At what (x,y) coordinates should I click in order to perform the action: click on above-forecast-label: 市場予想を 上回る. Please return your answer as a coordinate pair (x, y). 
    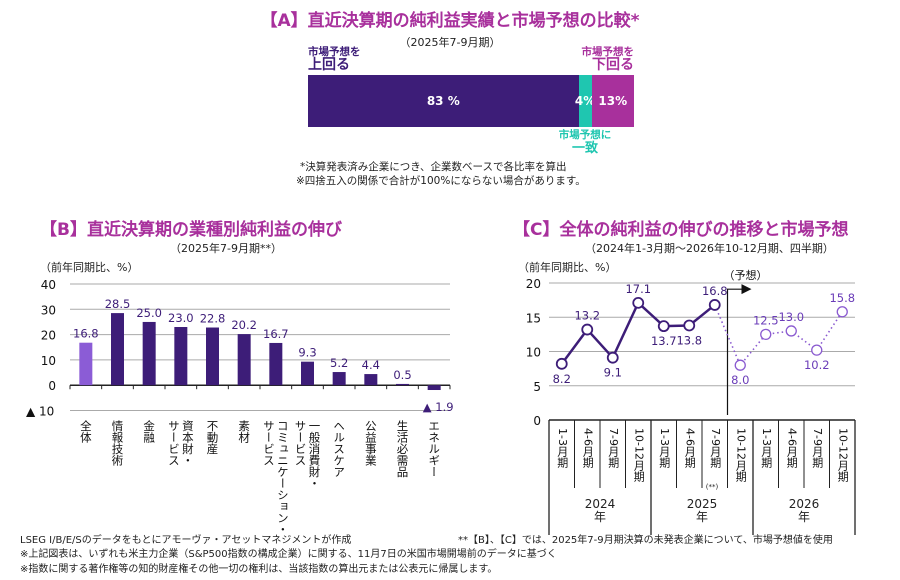
    Looking at the image, I should click on (334, 59).